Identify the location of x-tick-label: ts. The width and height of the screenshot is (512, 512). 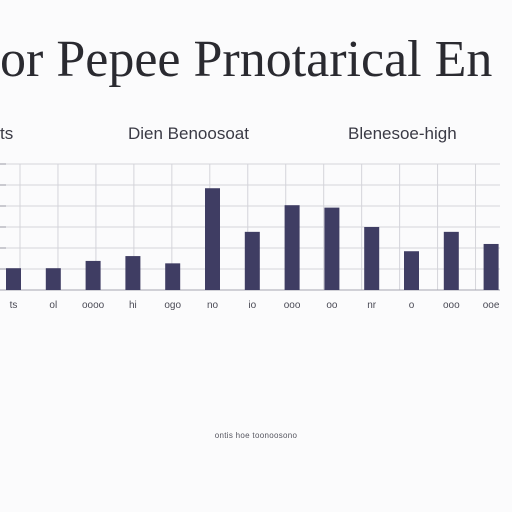
(14, 305).